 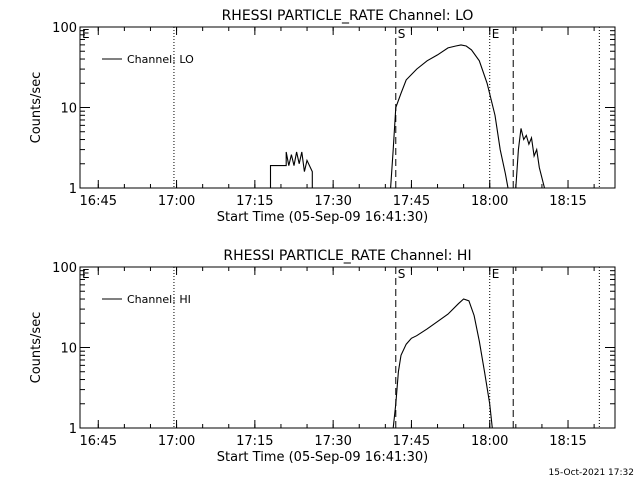 What do you see at coordinates (347, 256) in the screenshot?
I see `chart-title: RHESSI PARTICLE_RATE Channel: HI` at bounding box center [347, 256].